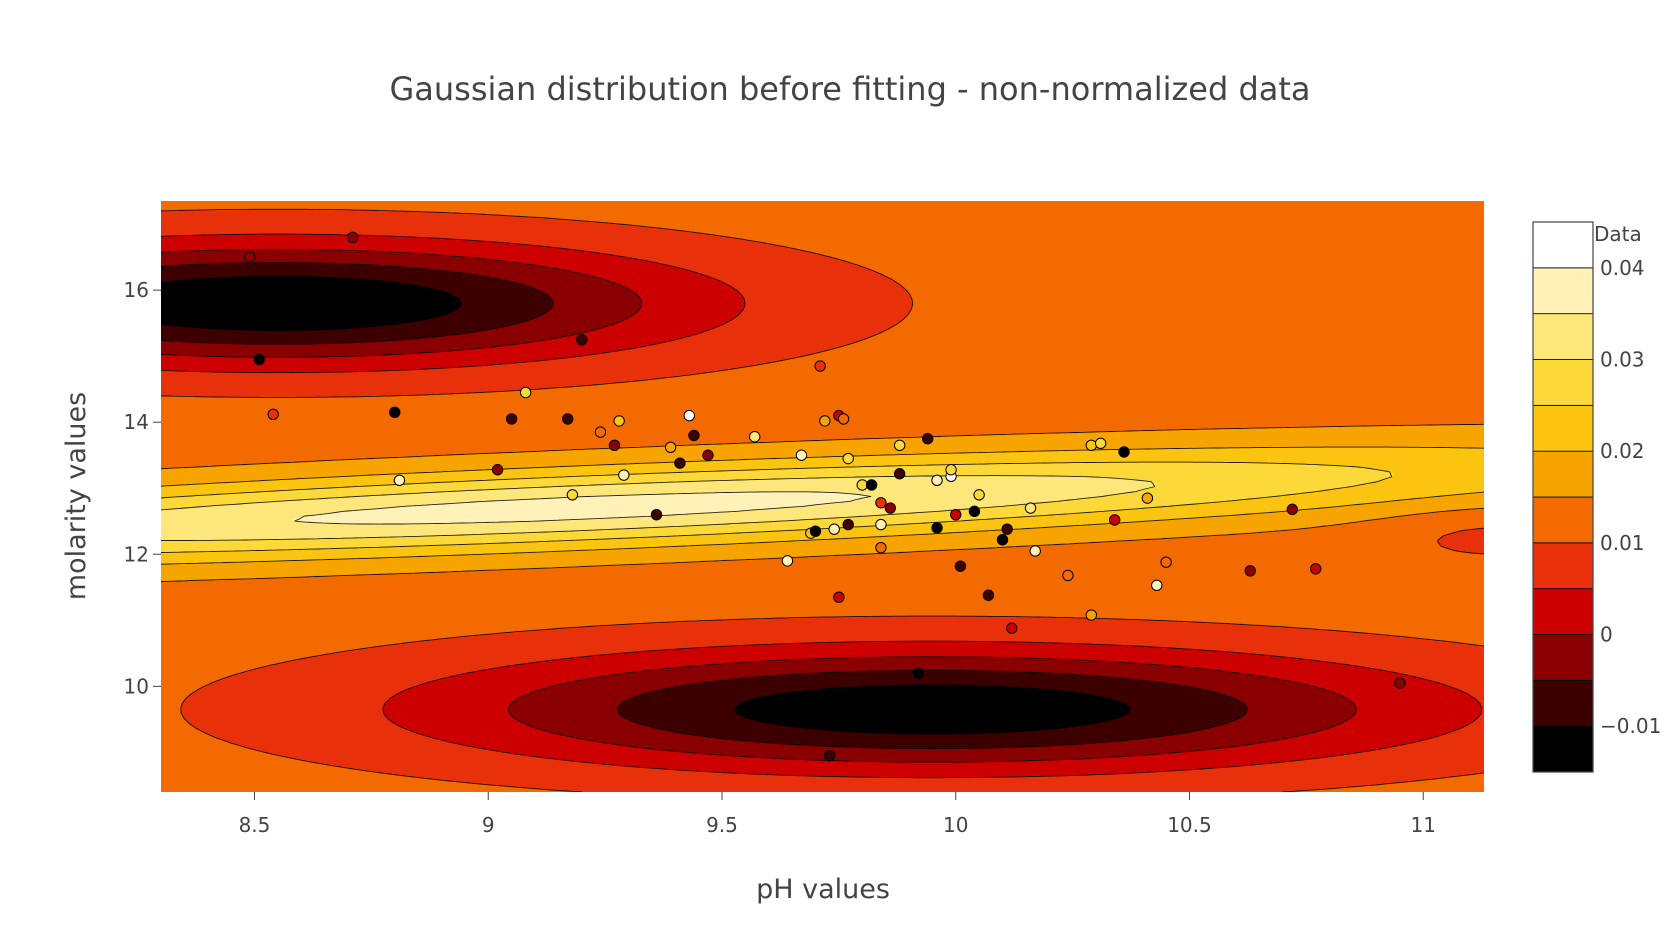  What do you see at coordinates (1189, 825) in the screenshot?
I see `x-tick-label: 10.5` at bounding box center [1189, 825].